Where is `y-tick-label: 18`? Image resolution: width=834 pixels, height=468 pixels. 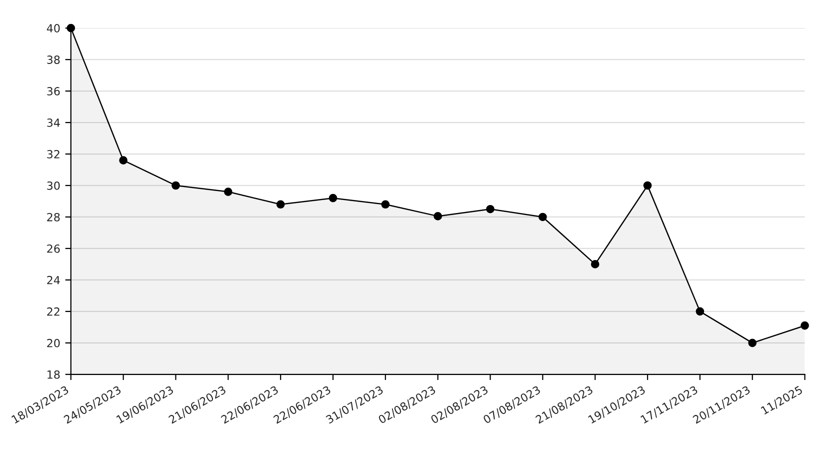
y-tick-label: 18 is located at coordinates (54, 374).